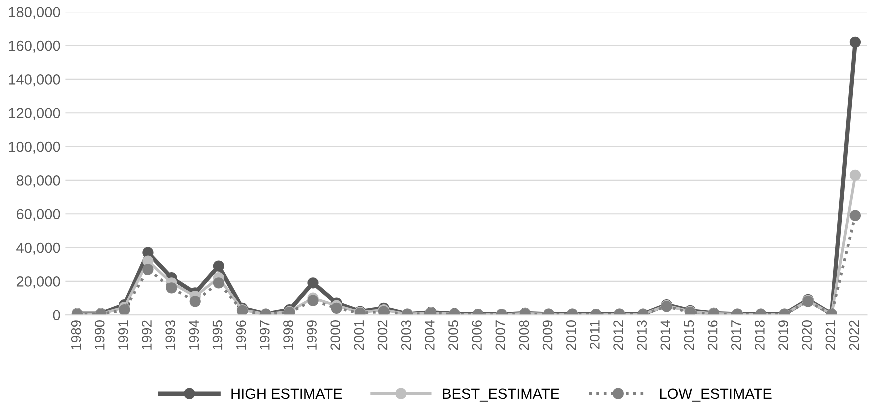 The width and height of the screenshot is (876, 404). I want to click on y-tick-label: 60,000, so click(38, 215).